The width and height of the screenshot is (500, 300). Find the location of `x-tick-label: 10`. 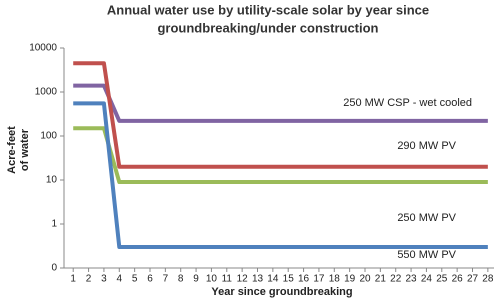

x-tick-label: 10 is located at coordinates (212, 279).